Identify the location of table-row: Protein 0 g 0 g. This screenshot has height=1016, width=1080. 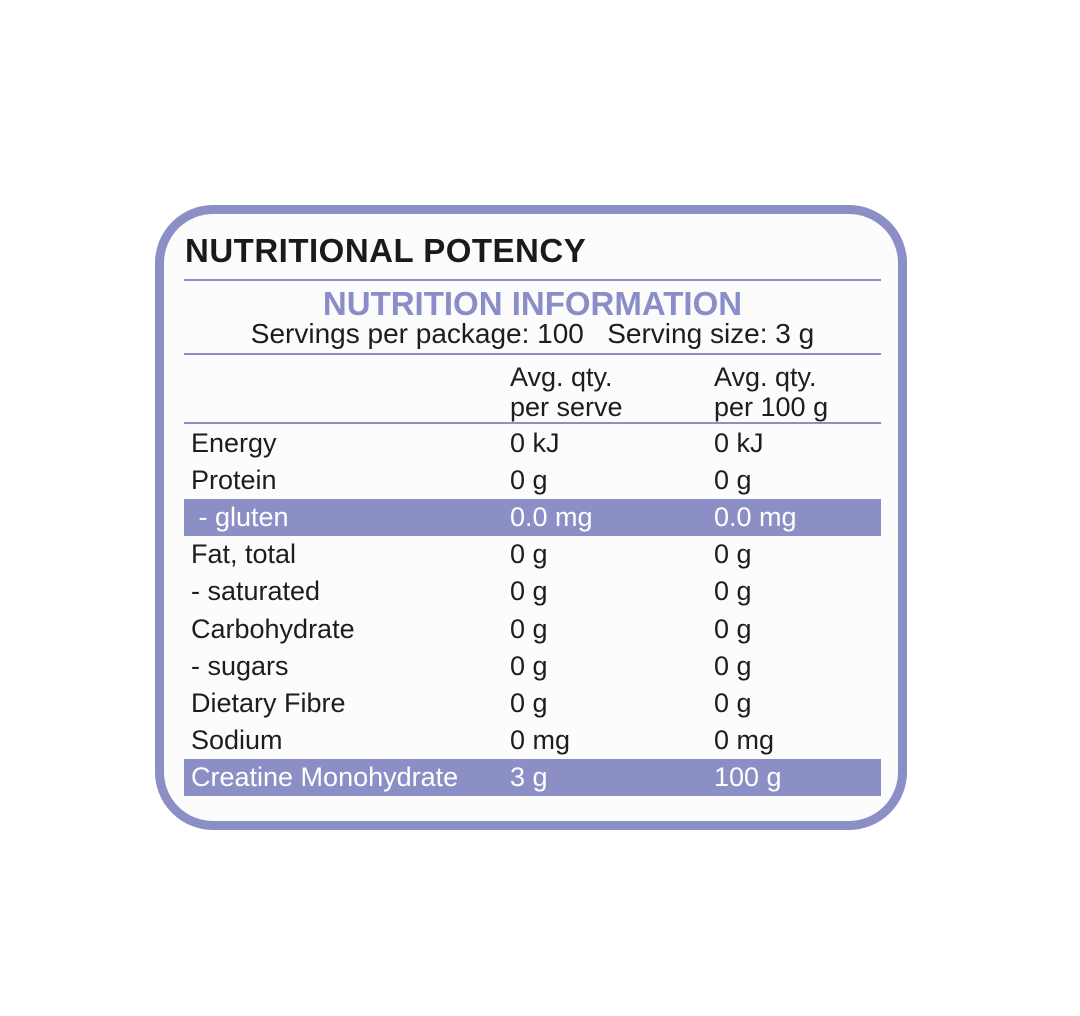
(532, 480).